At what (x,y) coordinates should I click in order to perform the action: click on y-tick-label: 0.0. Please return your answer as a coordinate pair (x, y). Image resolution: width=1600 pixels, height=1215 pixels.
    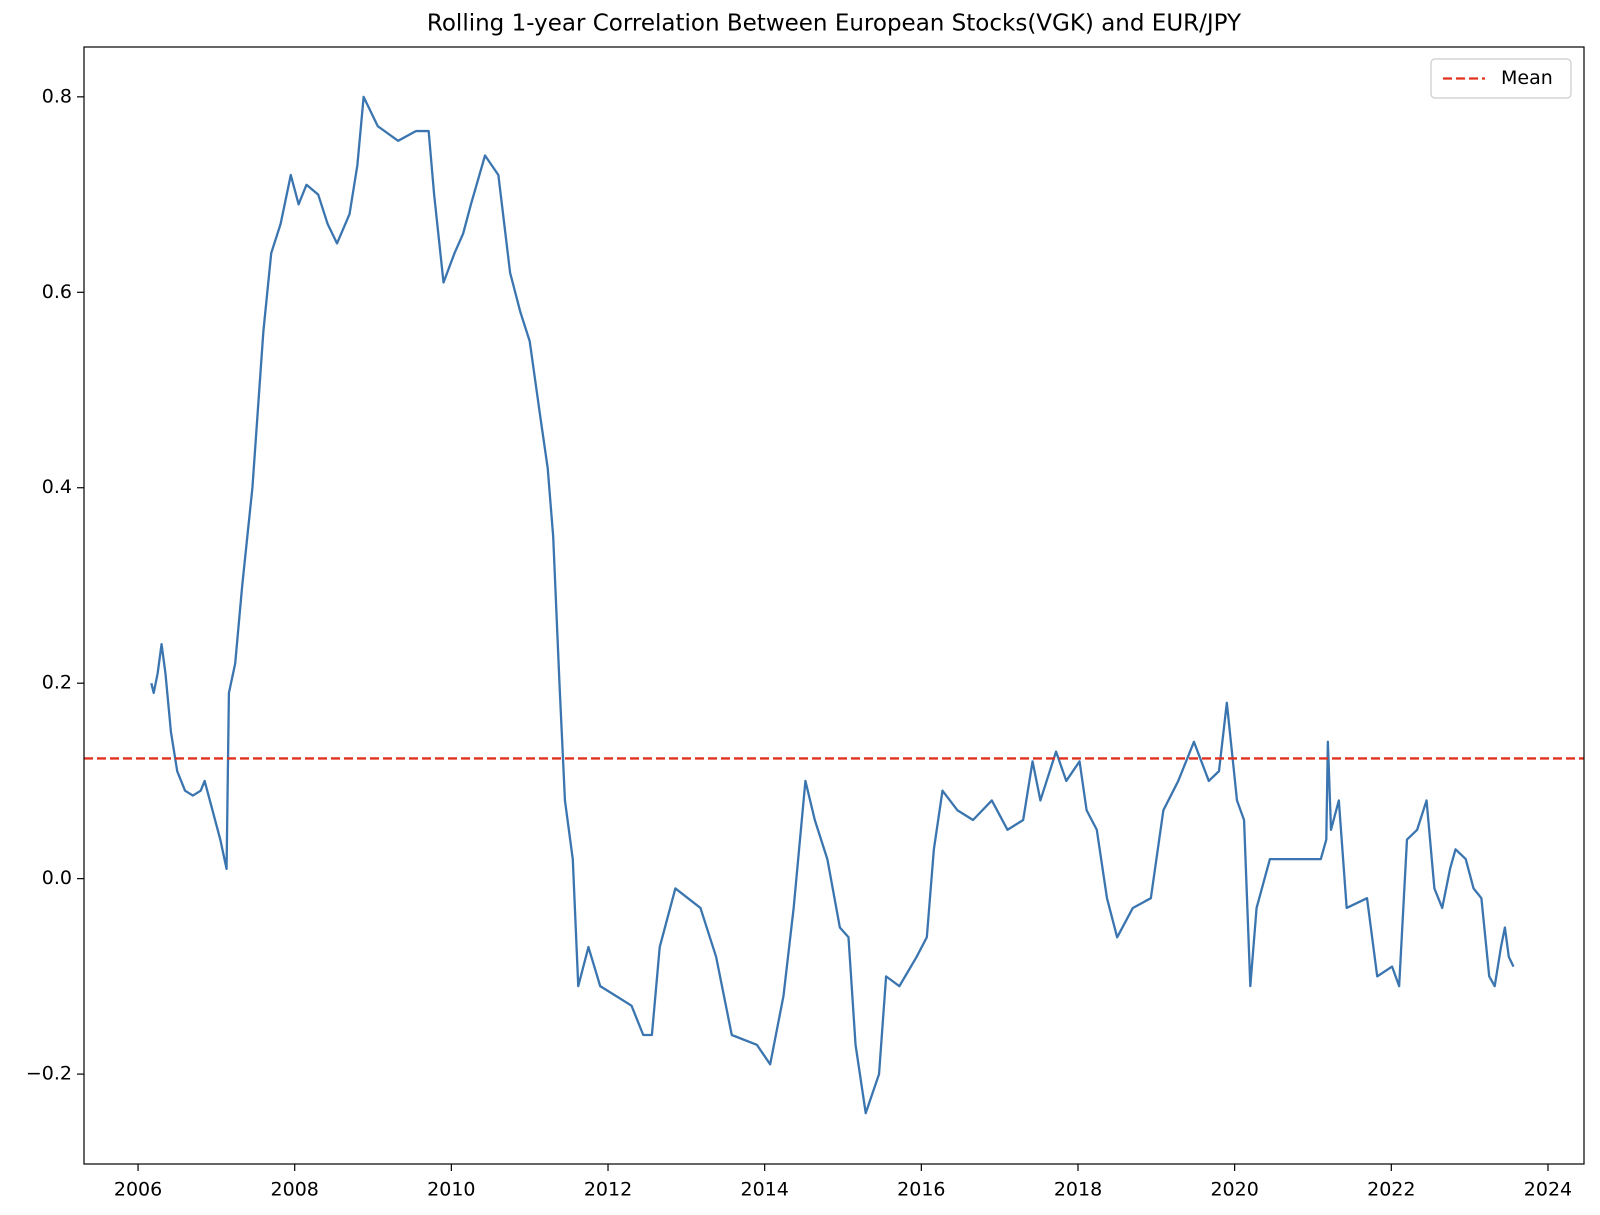
    Looking at the image, I should click on (57, 878).